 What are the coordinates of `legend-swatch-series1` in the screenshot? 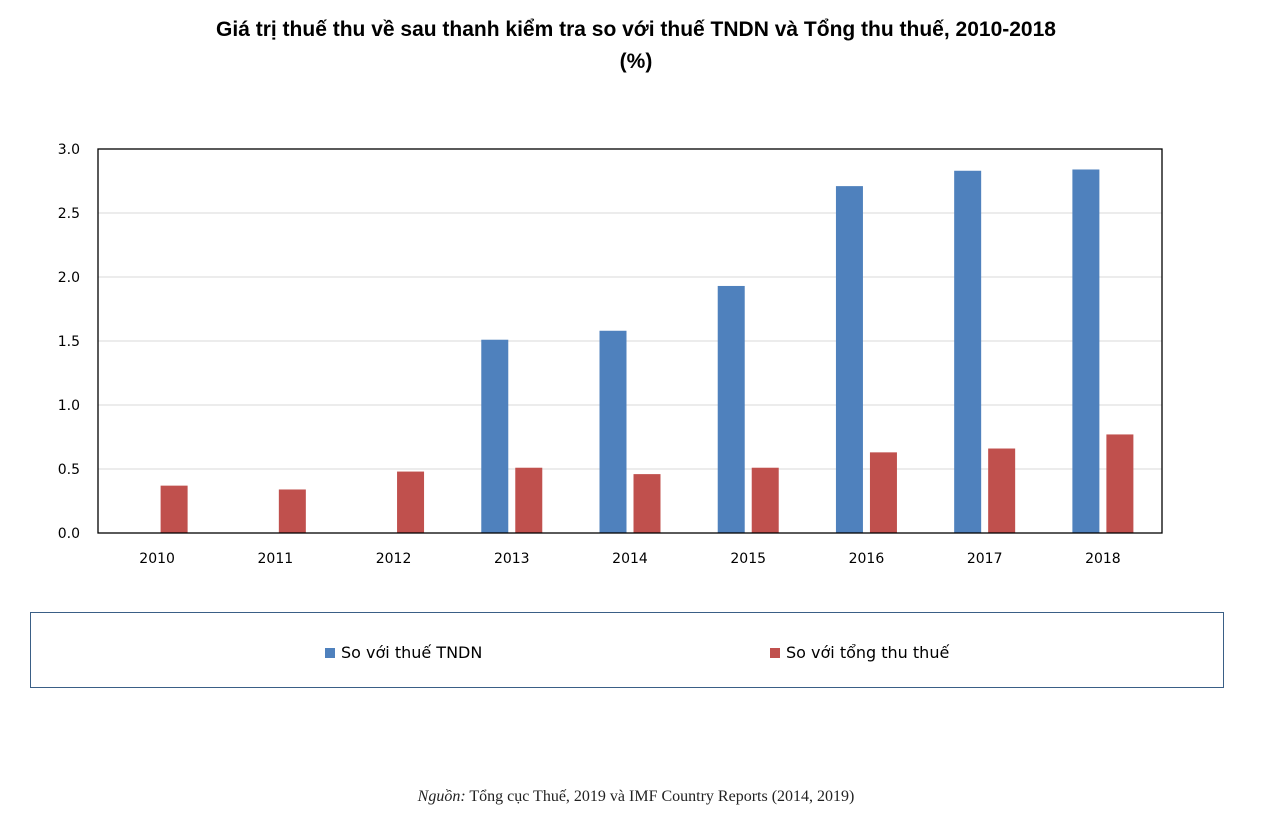 It's located at (330, 652).